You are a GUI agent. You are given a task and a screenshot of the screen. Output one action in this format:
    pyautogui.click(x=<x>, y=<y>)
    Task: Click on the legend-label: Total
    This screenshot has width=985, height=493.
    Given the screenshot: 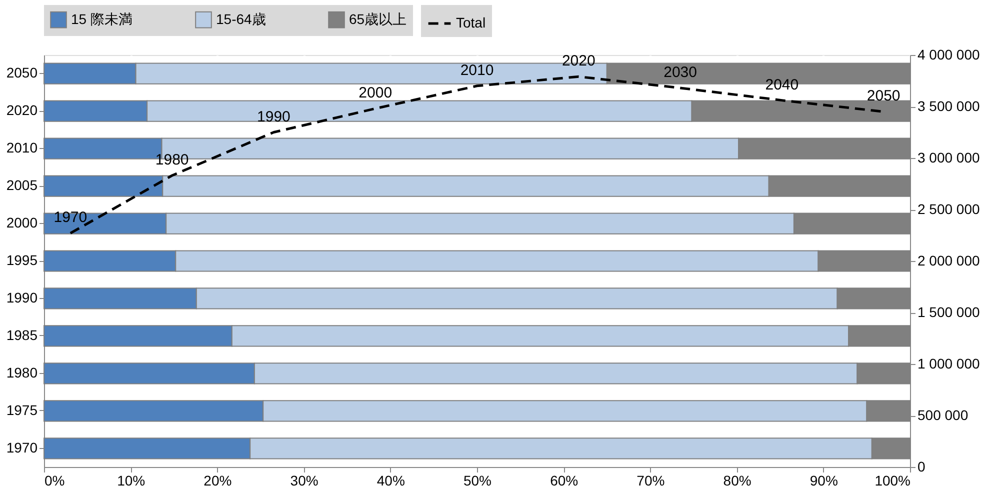 What is the action you would take?
    pyautogui.click(x=471, y=22)
    